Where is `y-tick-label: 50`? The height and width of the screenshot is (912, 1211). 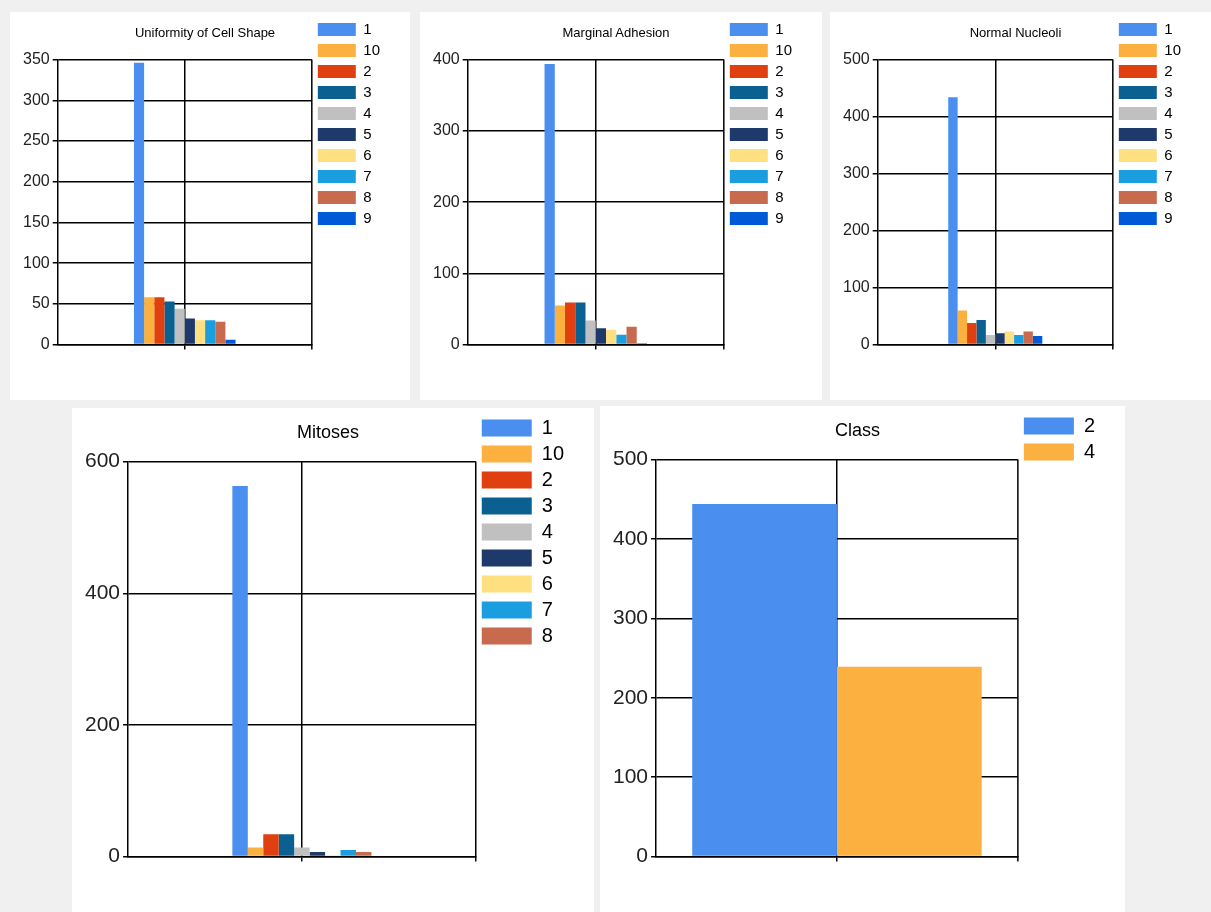 y-tick-label: 50 is located at coordinates (40, 303).